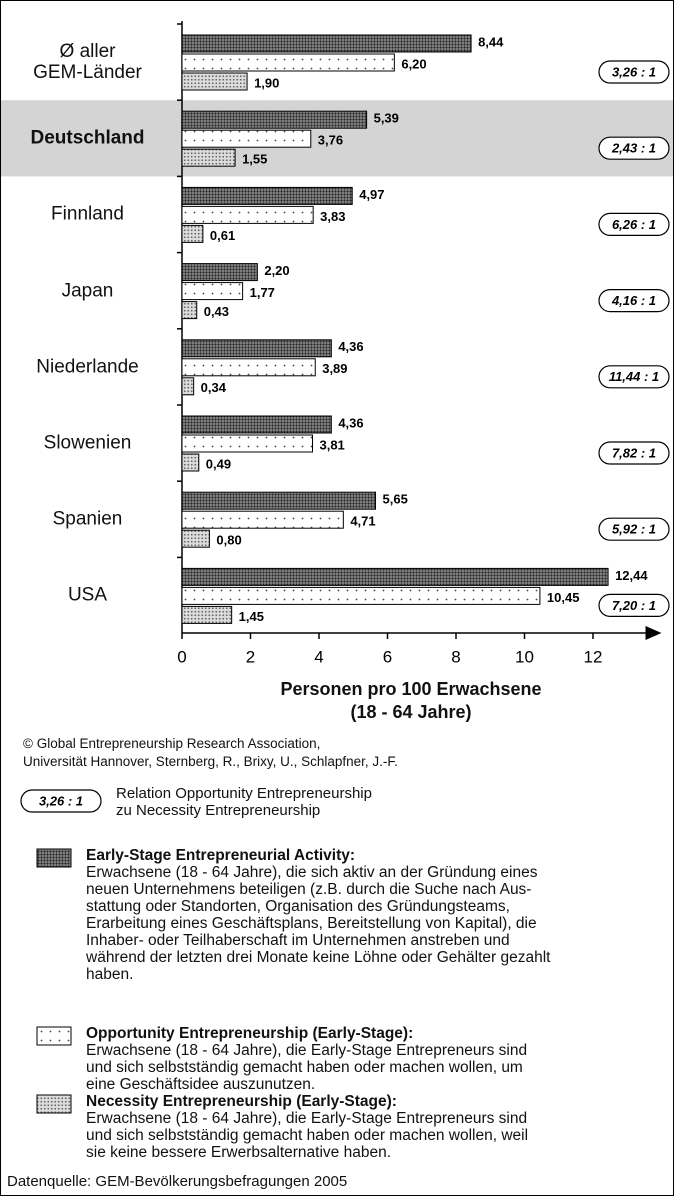 This screenshot has height=1196, width=674. I want to click on value-label: 0,43, so click(216, 311).